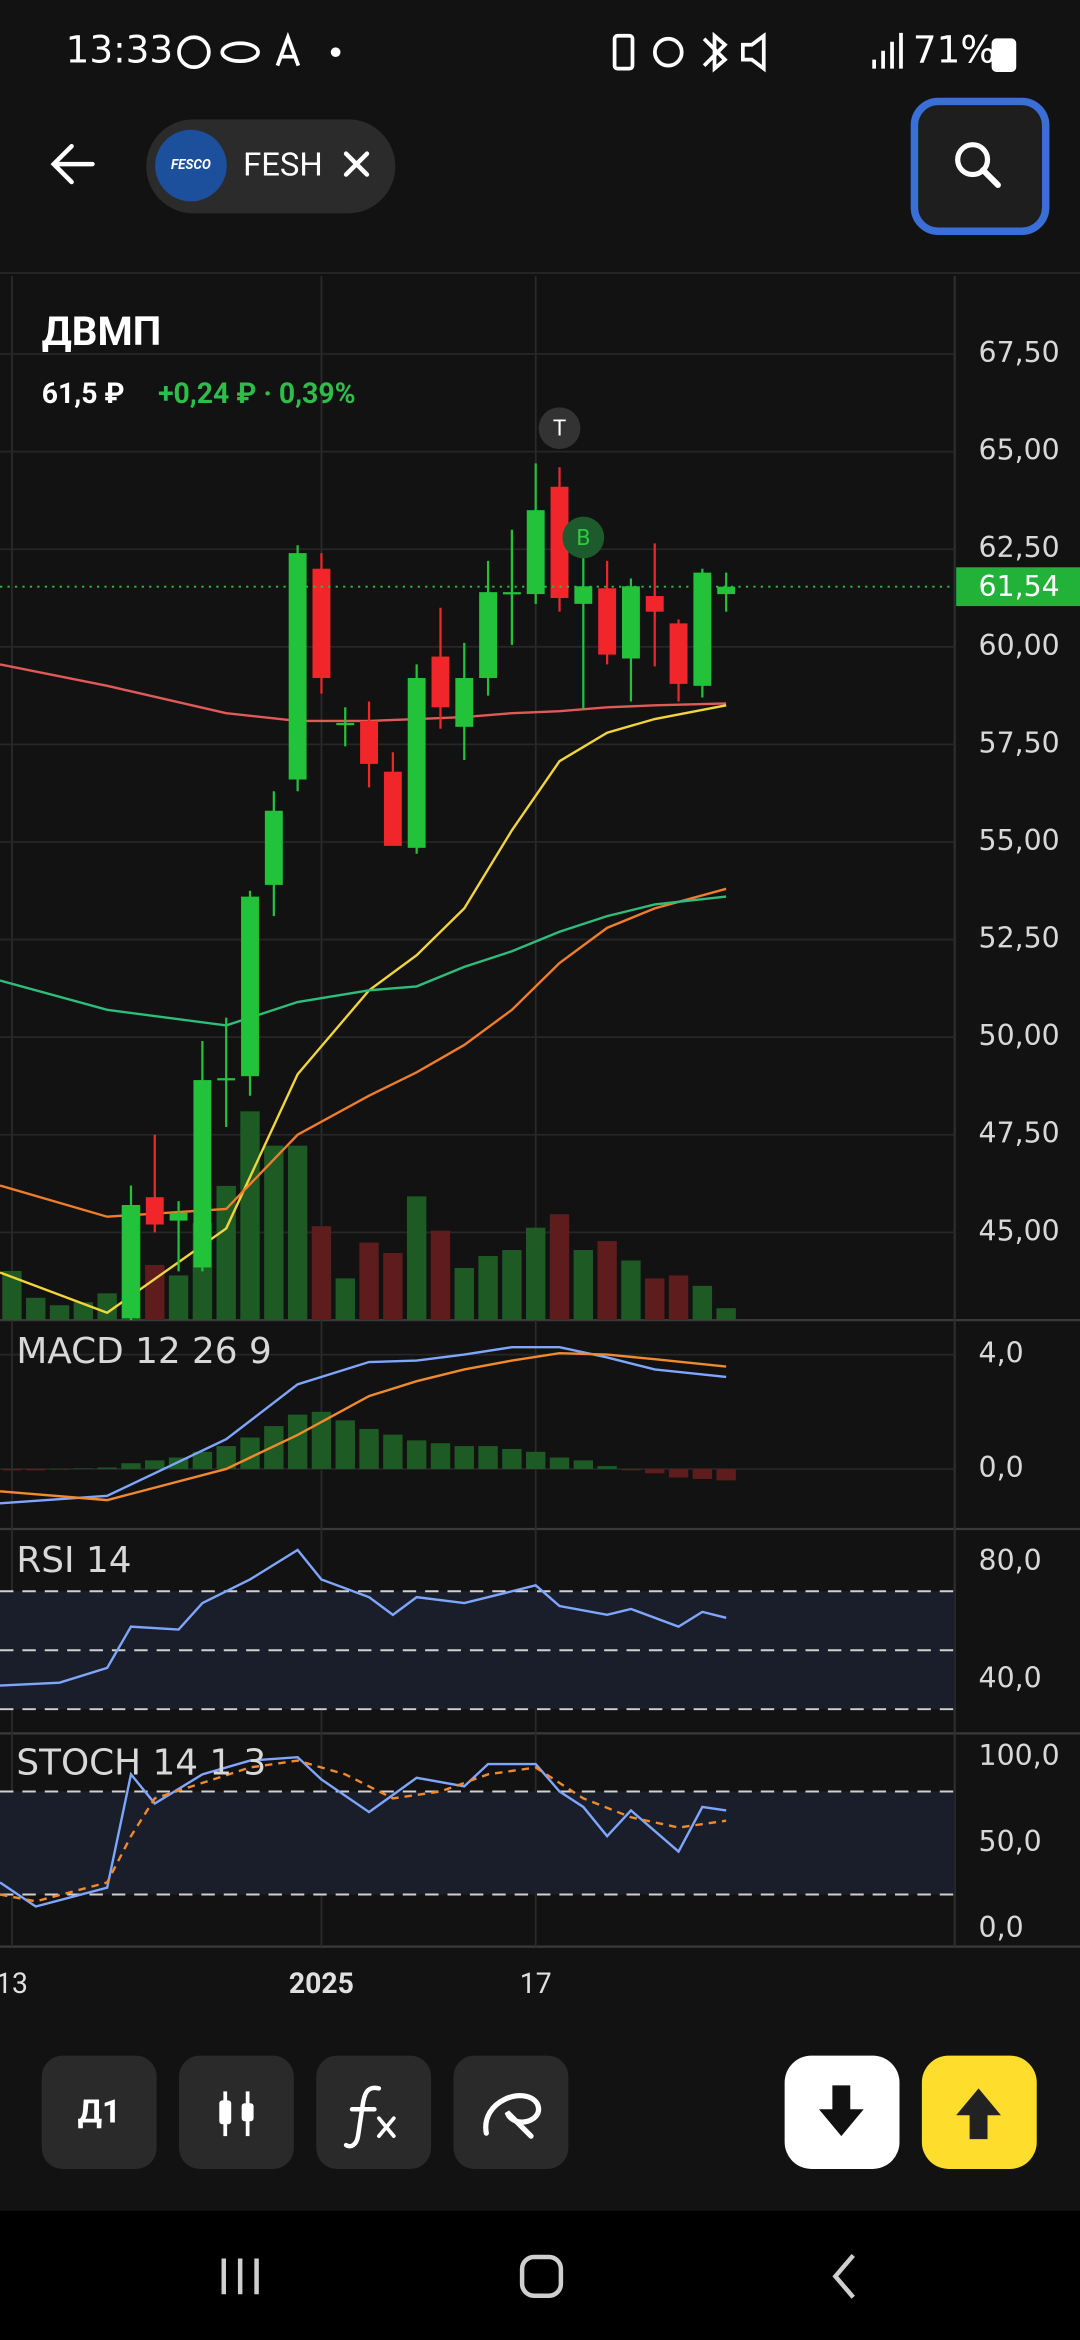 This screenshot has height=2340, width=1080. Describe the element at coordinates (72, 164) in the screenshot. I see `back-button` at that location.